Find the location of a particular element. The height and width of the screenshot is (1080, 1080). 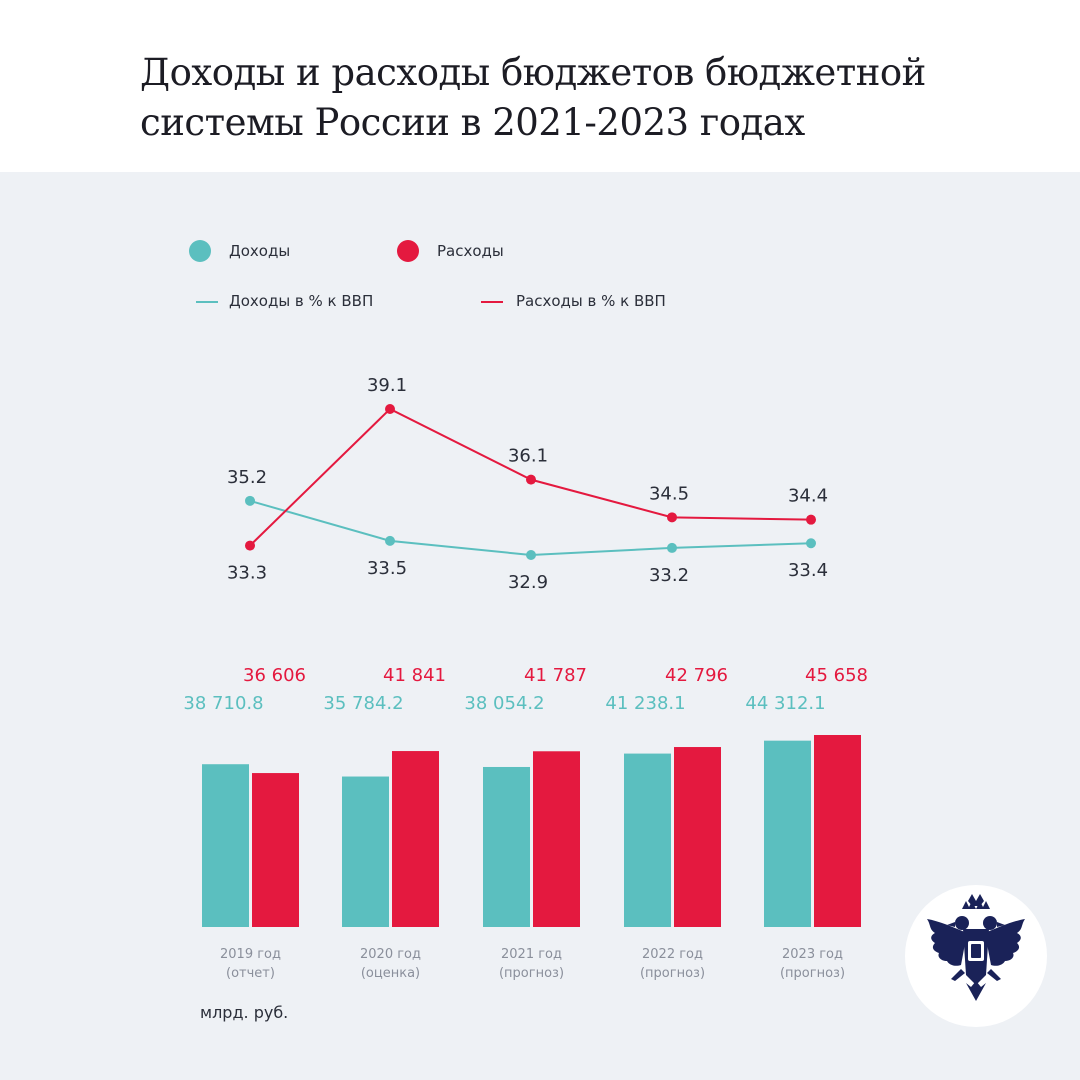

income-value-label: 41 238.1 is located at coordinates (645, 703).